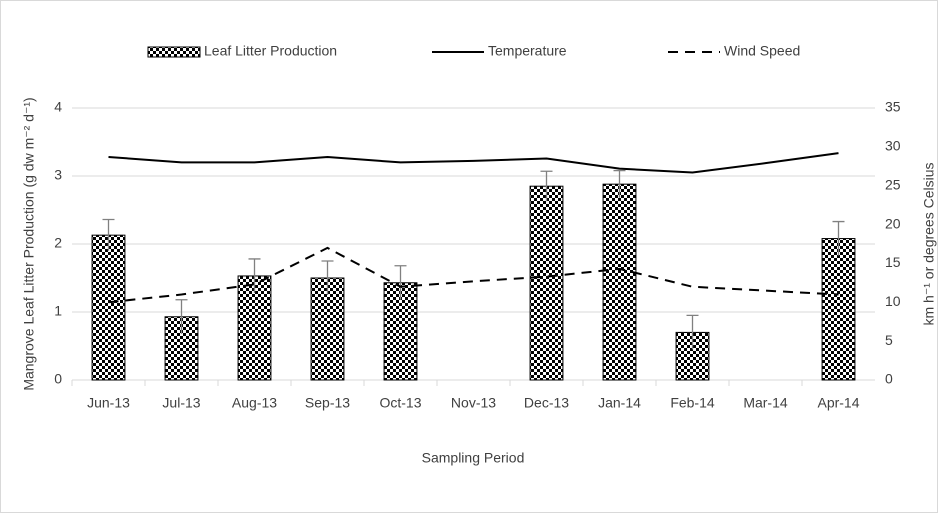 This screenshot has height=513, width=938. Describe the element at coordinates (400, 403) in the screenshot. I see `x-tick-label: Oct-13` at that location.